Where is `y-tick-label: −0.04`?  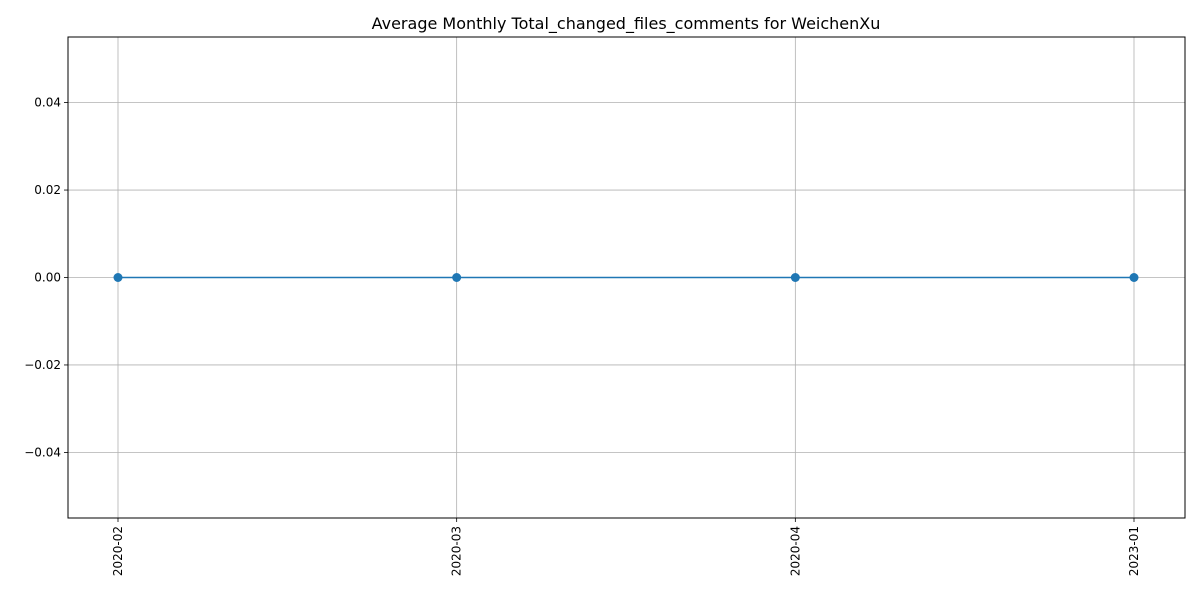 y-tick-label: −0.04 is located at coordinates (42, 452).